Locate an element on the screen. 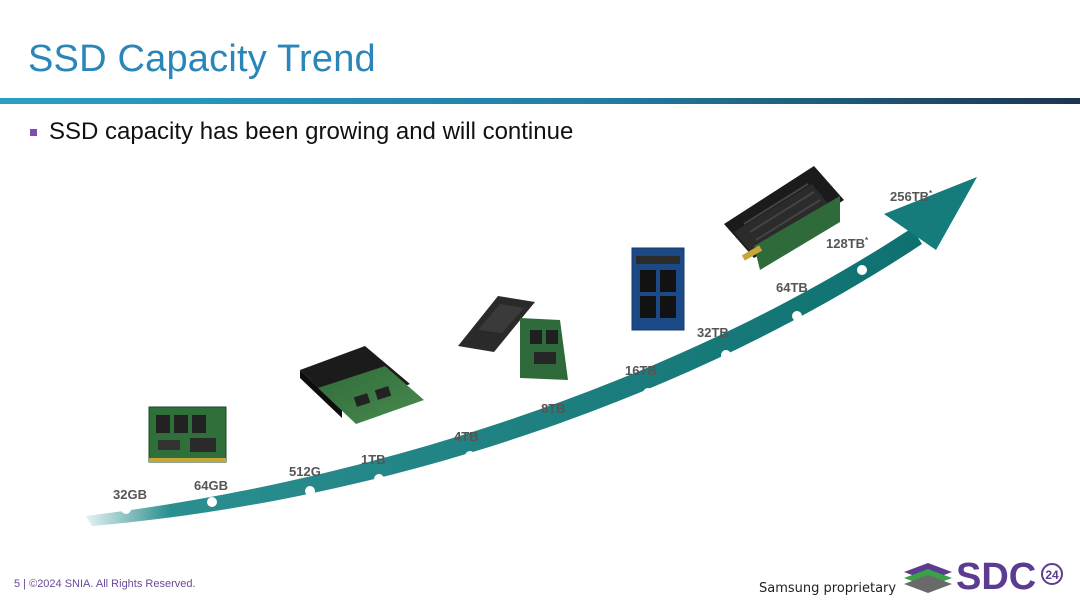  milestone-label-512g: 512G is located at coordinates (305, 471).